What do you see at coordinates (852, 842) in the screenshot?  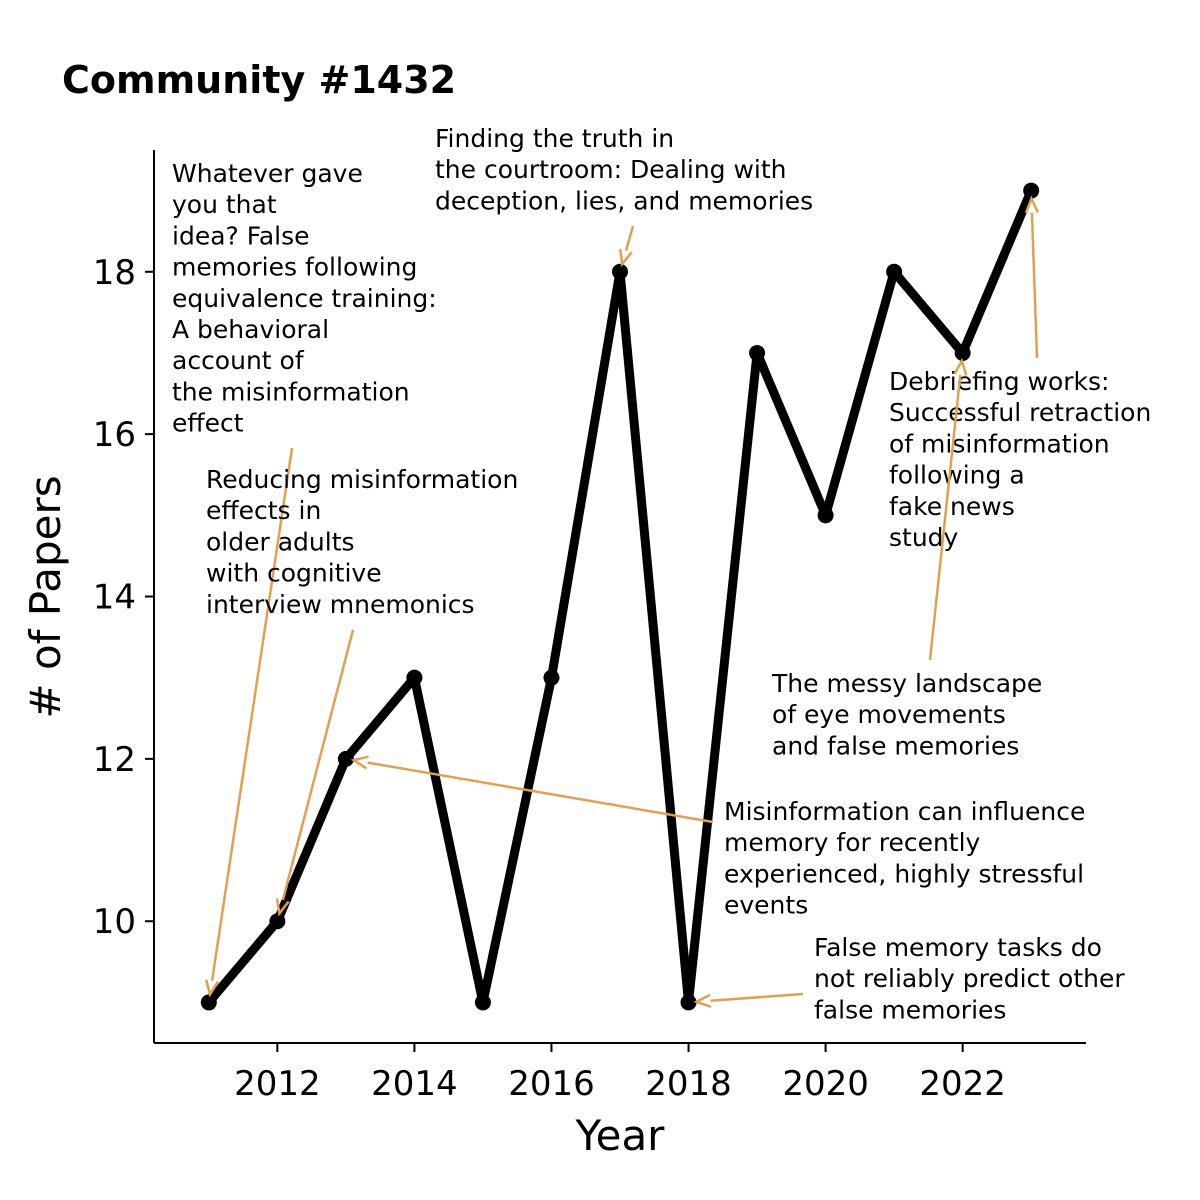 I see `annotation-line: memory for recently` at bounding box center [852, 842].